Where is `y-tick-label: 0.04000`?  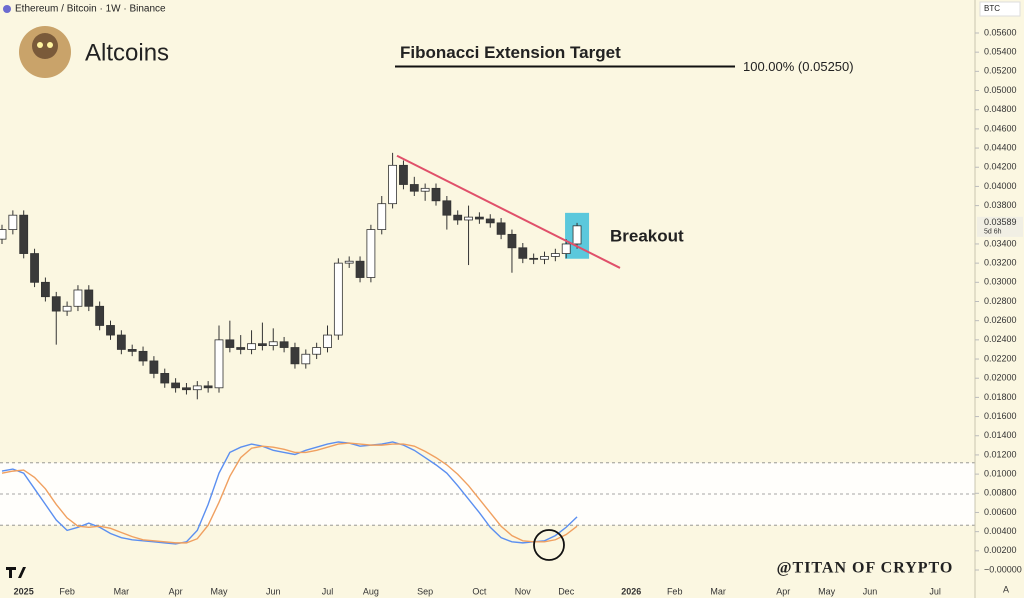 y-tick-label: 0.04000 is located at coordinates (1000, 186).